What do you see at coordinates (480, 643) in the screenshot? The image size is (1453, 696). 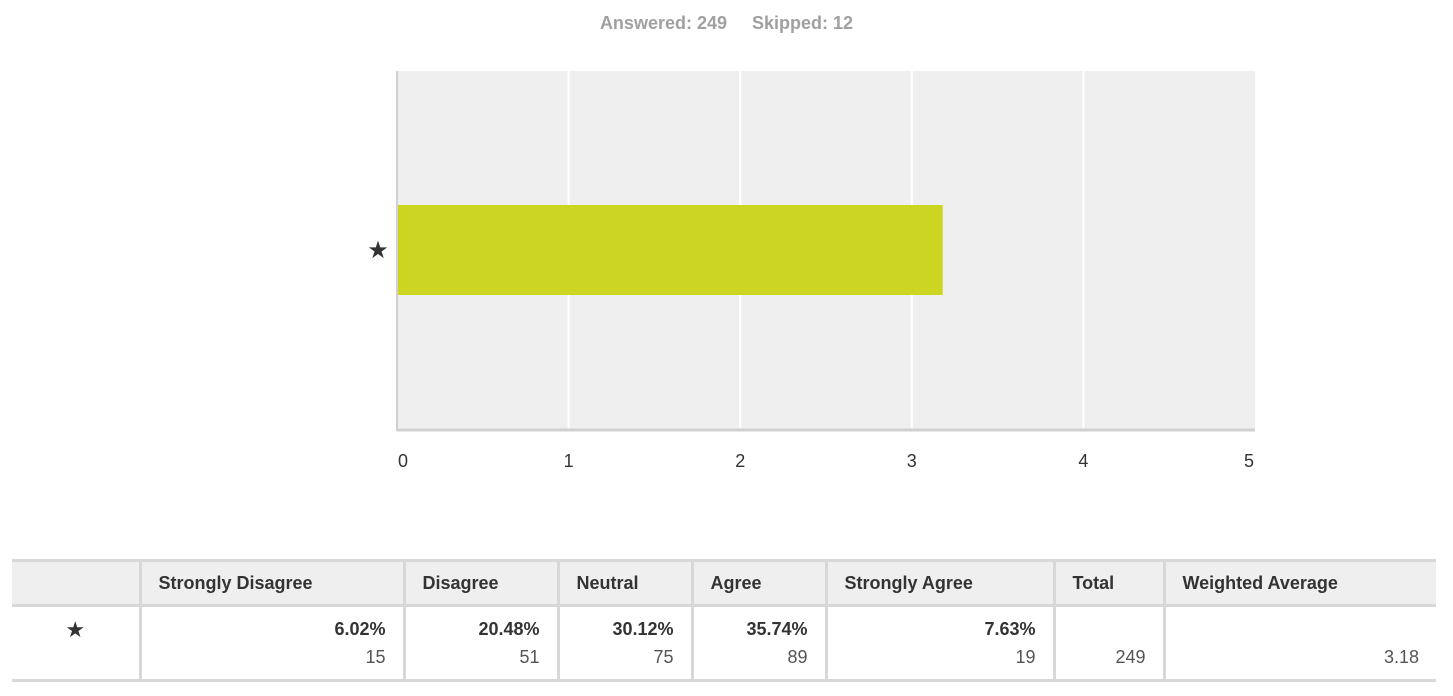 I see `cell-disagree: 20.48% 51` at bounding box center [480, 643].